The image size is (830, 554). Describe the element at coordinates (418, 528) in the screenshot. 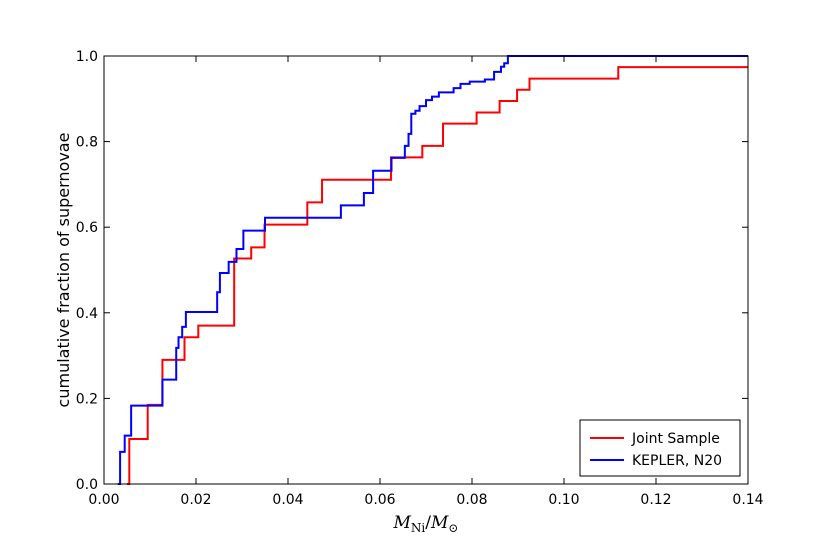

I see `x-axis-label-sub-main: Ni` at that location.